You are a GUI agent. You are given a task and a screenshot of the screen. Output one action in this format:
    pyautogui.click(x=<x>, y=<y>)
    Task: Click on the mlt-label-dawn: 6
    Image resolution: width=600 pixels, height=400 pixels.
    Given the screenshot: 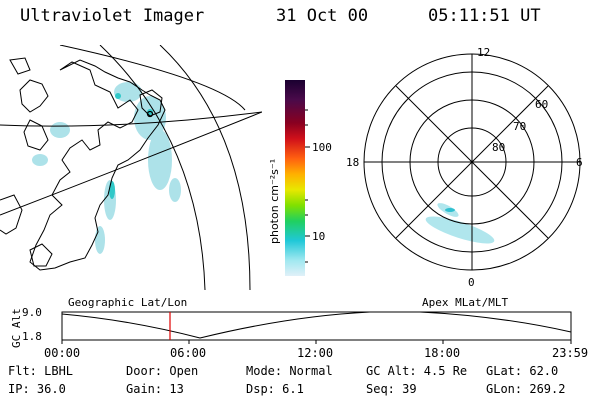 What is the action you would take?
    pyautogui.click(x=579, y=162)
    